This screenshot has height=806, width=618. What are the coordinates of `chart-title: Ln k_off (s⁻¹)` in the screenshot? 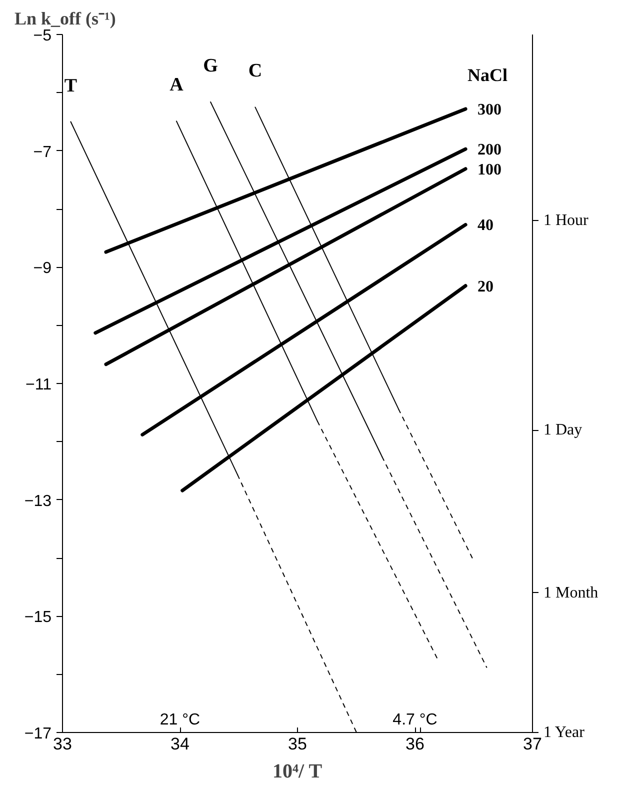 It's located at (65, 18).